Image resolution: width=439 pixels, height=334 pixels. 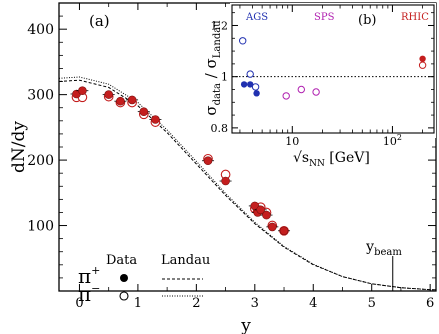 I want to click on inset-point-filled-rhic, so click(x=422, y=58).